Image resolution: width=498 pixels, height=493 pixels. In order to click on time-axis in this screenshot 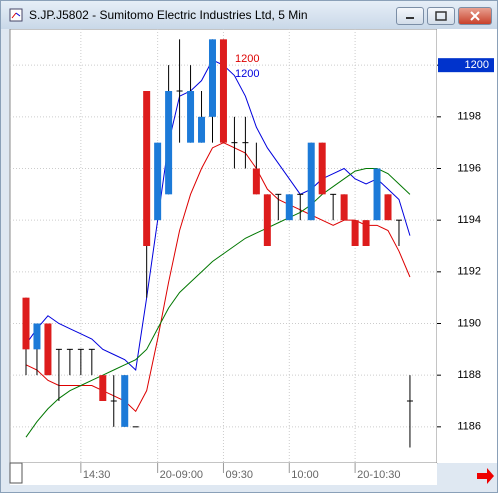, I will do `click(223, 474)`.